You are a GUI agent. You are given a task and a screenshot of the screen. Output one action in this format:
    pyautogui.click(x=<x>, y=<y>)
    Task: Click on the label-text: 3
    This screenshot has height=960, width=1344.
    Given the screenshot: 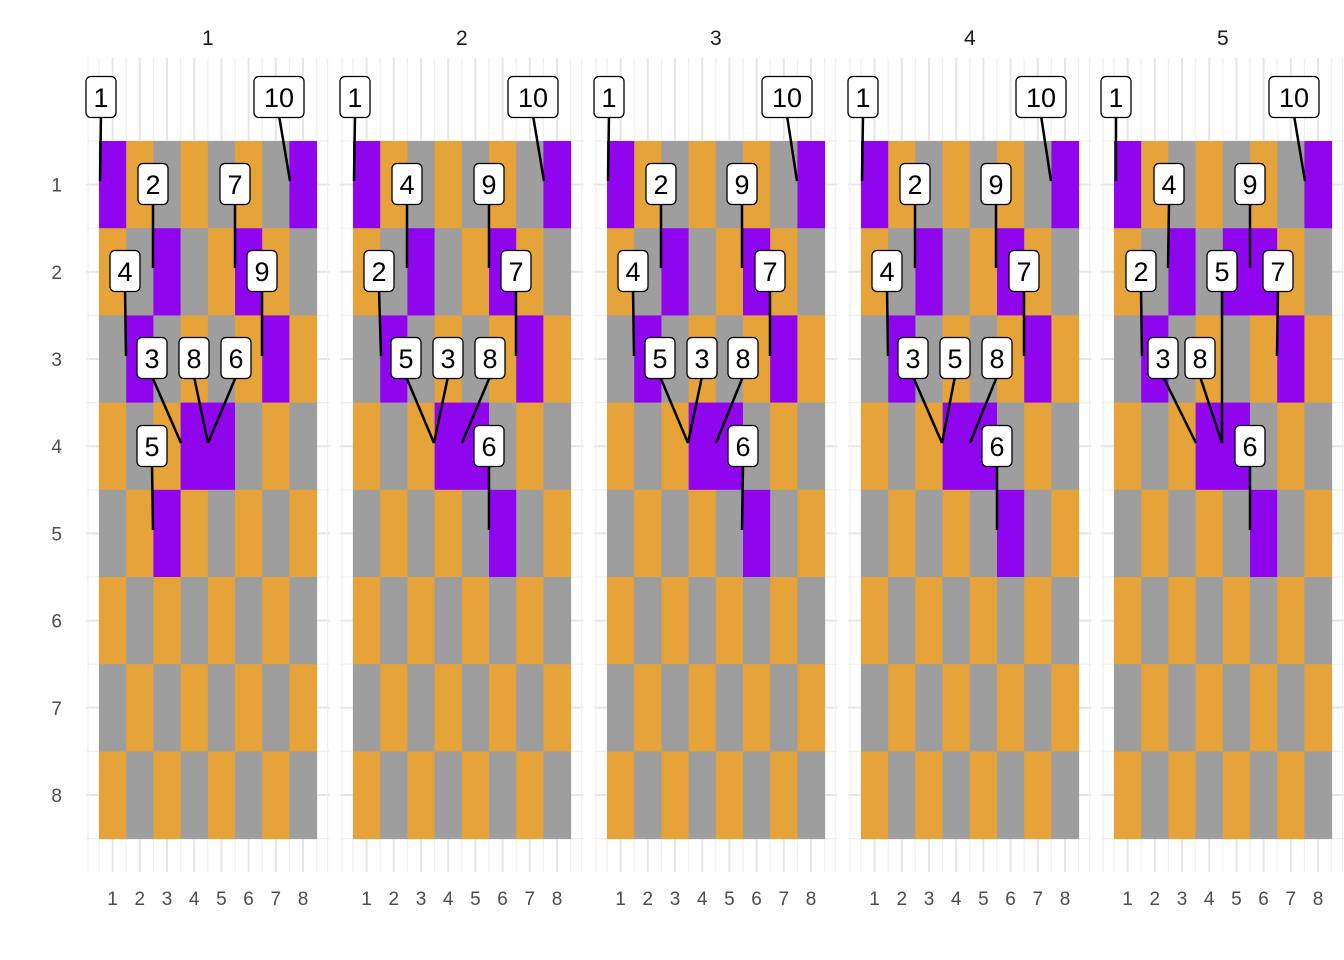 What is the action you would take?
    pyautogui.click(x=701, y=359)
    